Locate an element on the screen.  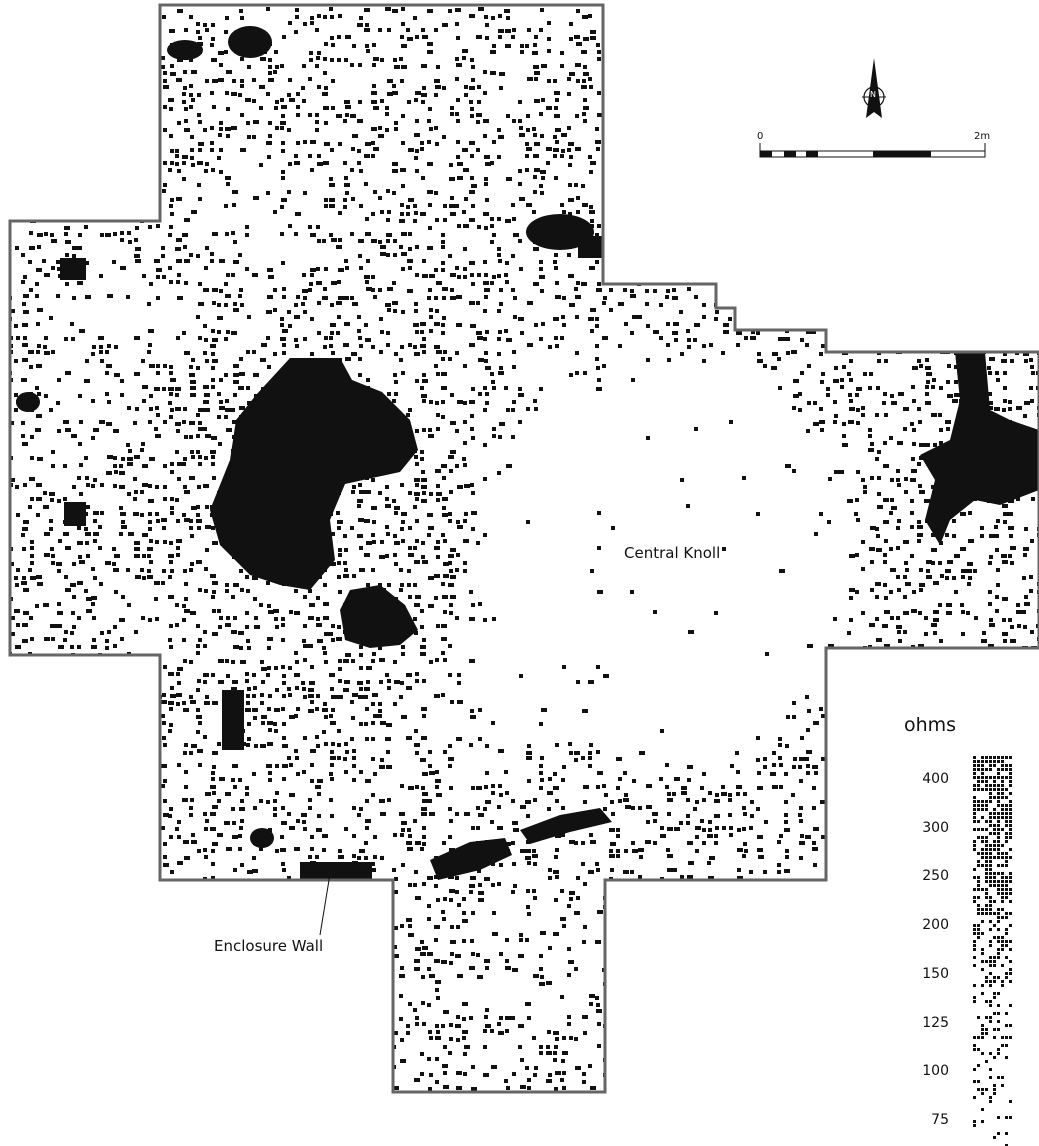
legend-tick-1: 300 is located at coordinates (935, 827).